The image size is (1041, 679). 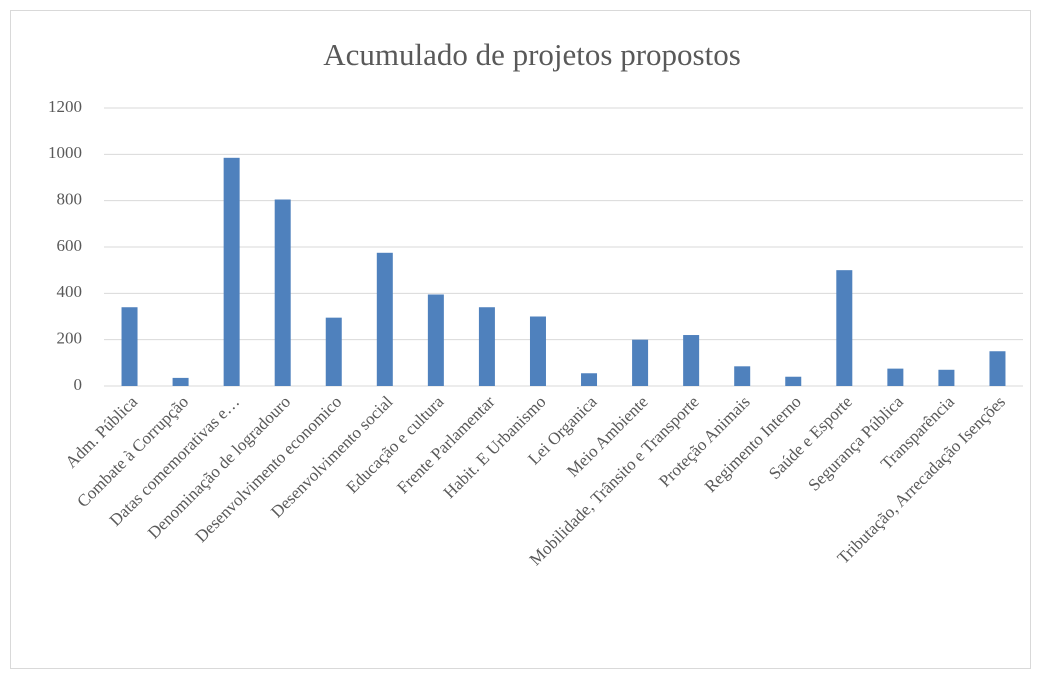 What do you see at coordinates (78, 384) in the screenshot?
I see `y-tick-label: 0` at bounding box center [78, 384].